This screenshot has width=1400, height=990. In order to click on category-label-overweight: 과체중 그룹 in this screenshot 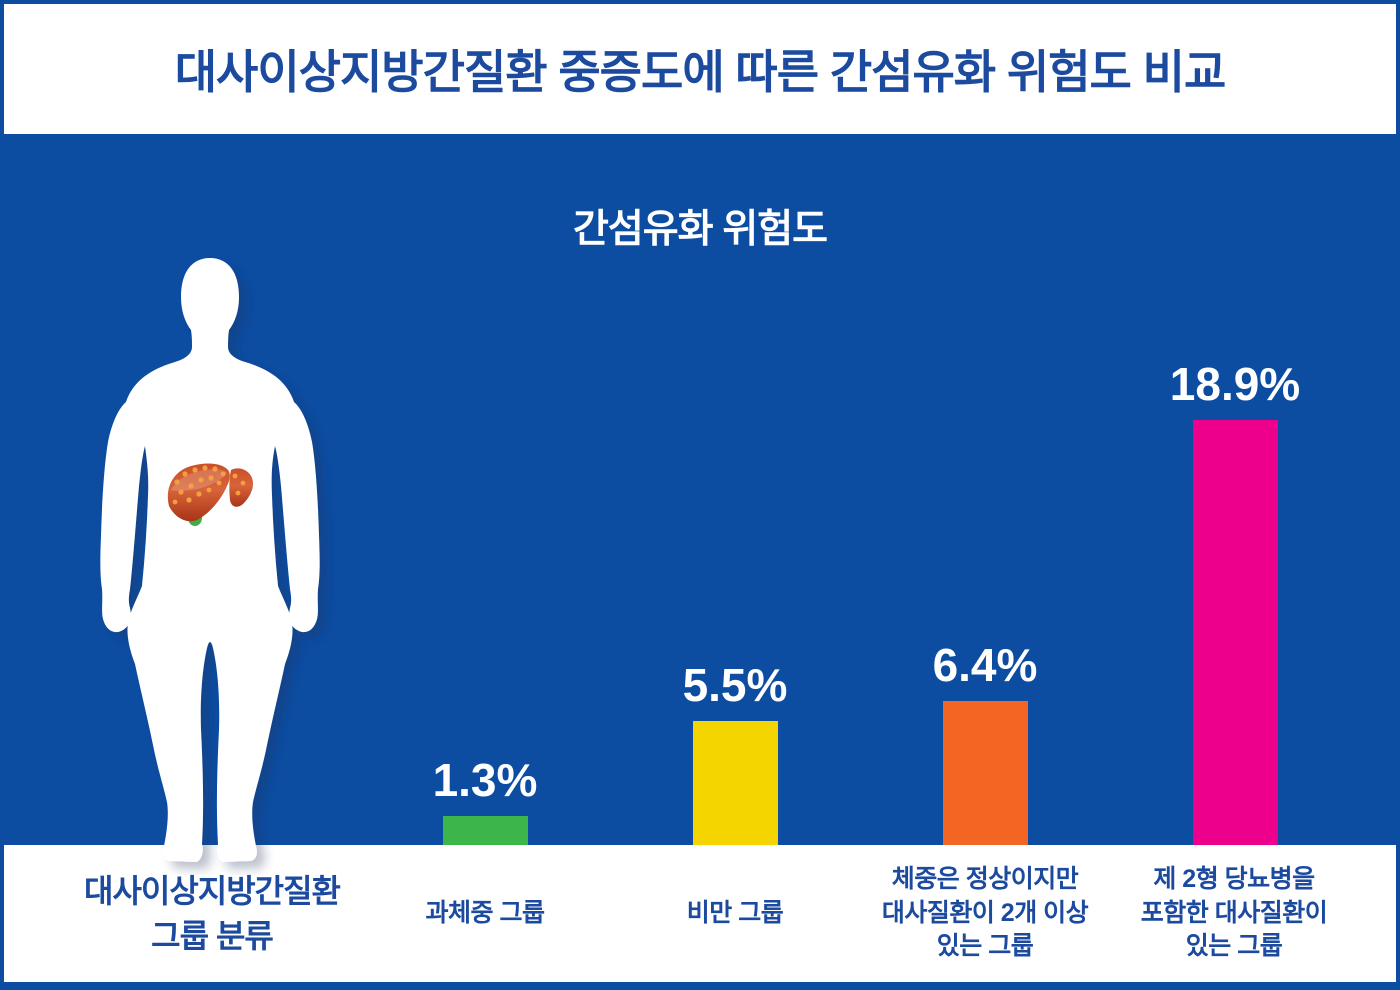, I will do `click(485, 912)`.